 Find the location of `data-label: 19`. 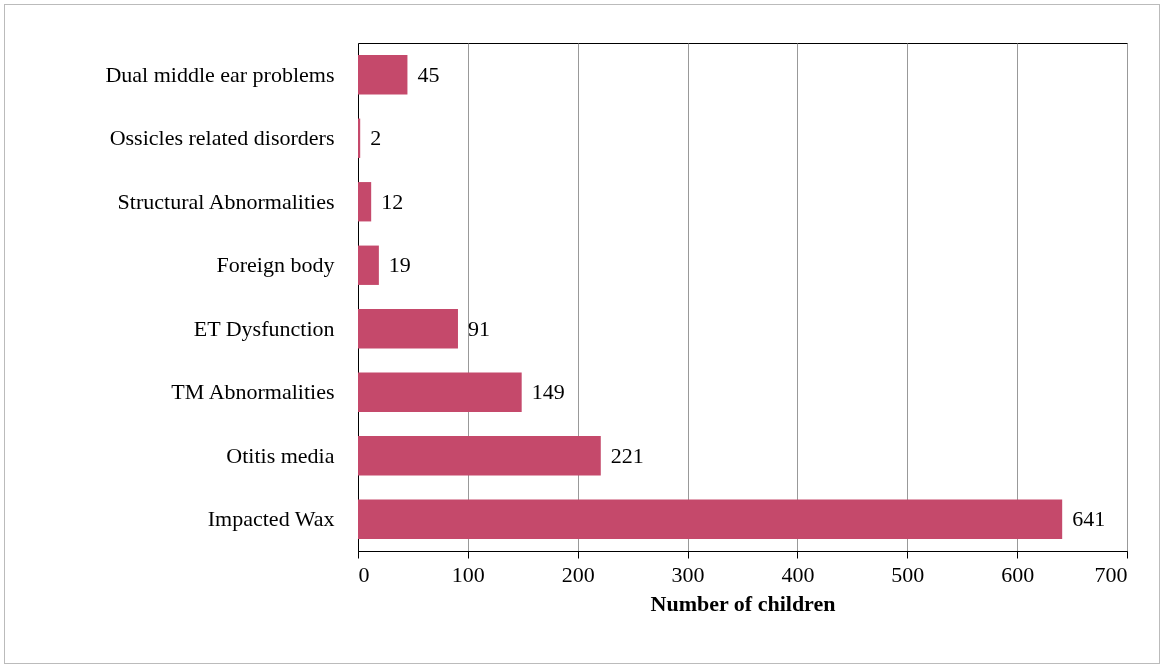

data-label: 19 is located at coordinates (399, 265).